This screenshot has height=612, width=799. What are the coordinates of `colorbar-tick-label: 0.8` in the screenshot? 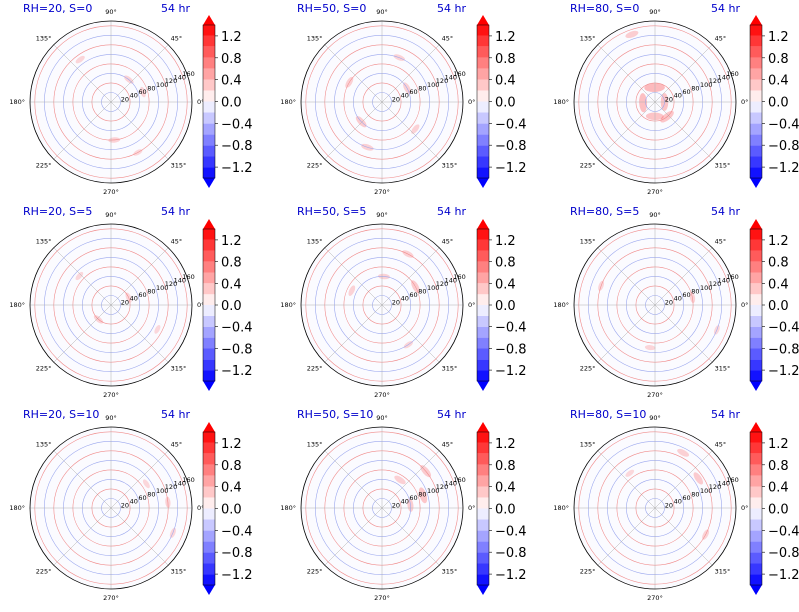 It's located at (505, 59).